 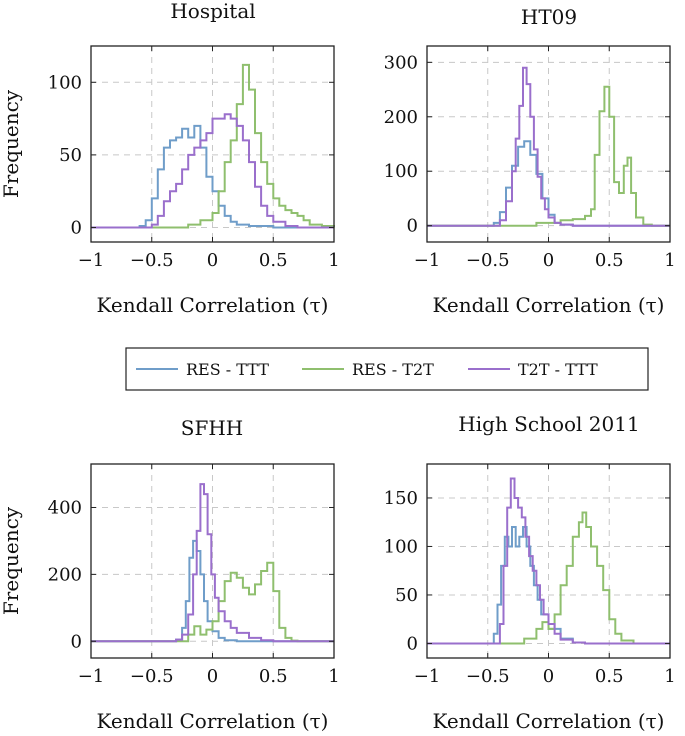 What do you see at coordinates (212, 11) in the screenshot?
I see `chart-title: Hospital` at bounding box center [212, 11].